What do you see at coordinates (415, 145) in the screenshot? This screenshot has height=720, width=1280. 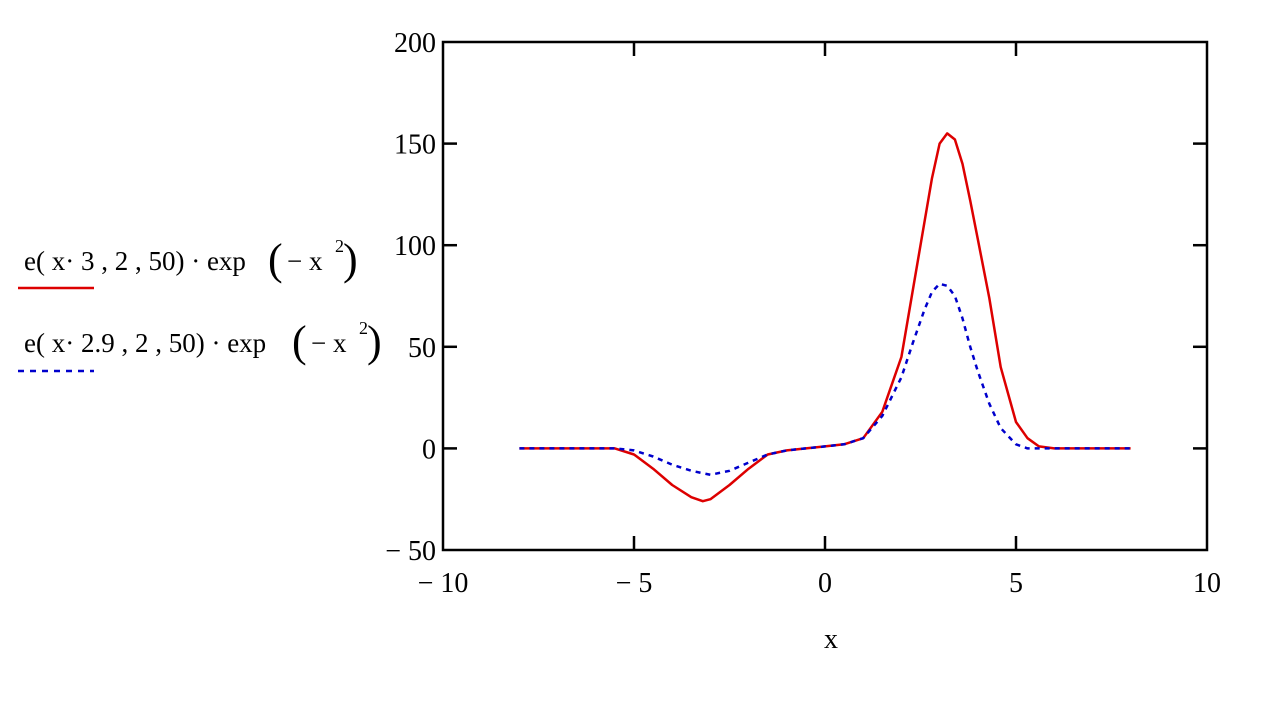 I see `y-tick-label: 150` at bounding box center [415, 145].